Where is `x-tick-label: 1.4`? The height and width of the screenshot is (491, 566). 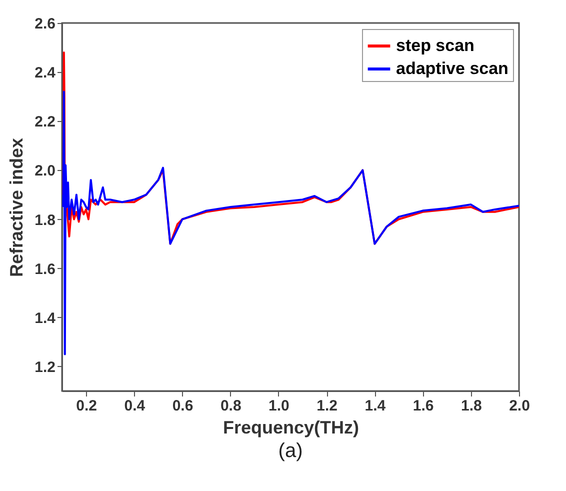 x-tick-label: 1.4 is located at coordinates (375, 406).